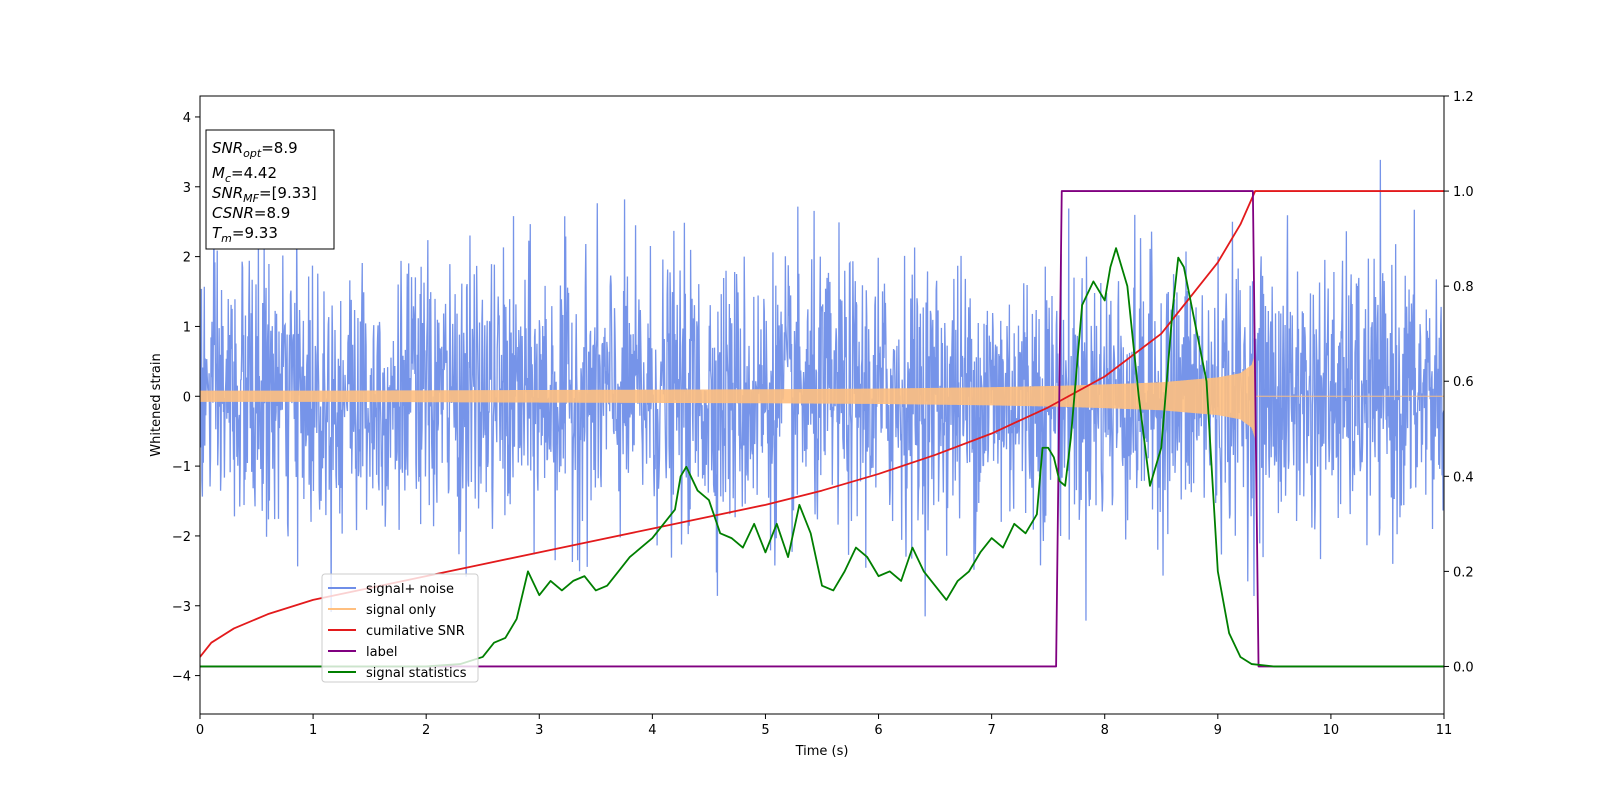 The image size is (1600, 800). Describe the element at coordinates (652, 730) in the screenshot. I see `x-tick-label: 4` at that location.